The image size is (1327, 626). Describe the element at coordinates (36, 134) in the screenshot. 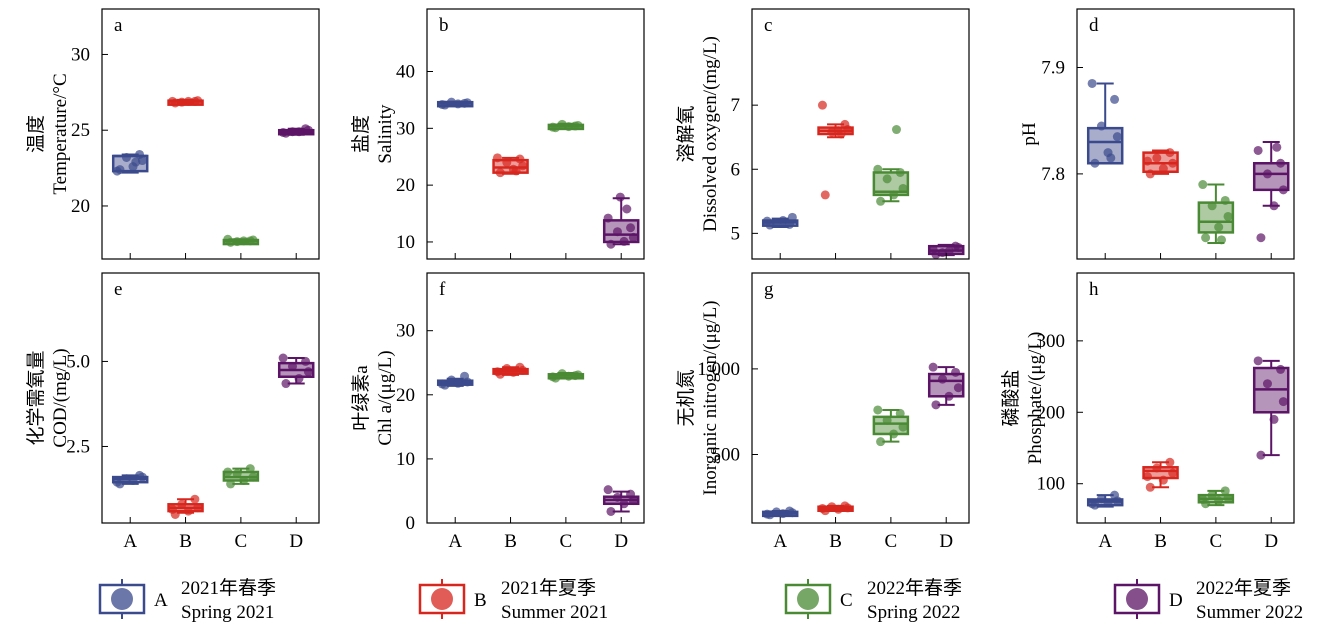

I see `y-axis-label-cn: 温度` at that location.